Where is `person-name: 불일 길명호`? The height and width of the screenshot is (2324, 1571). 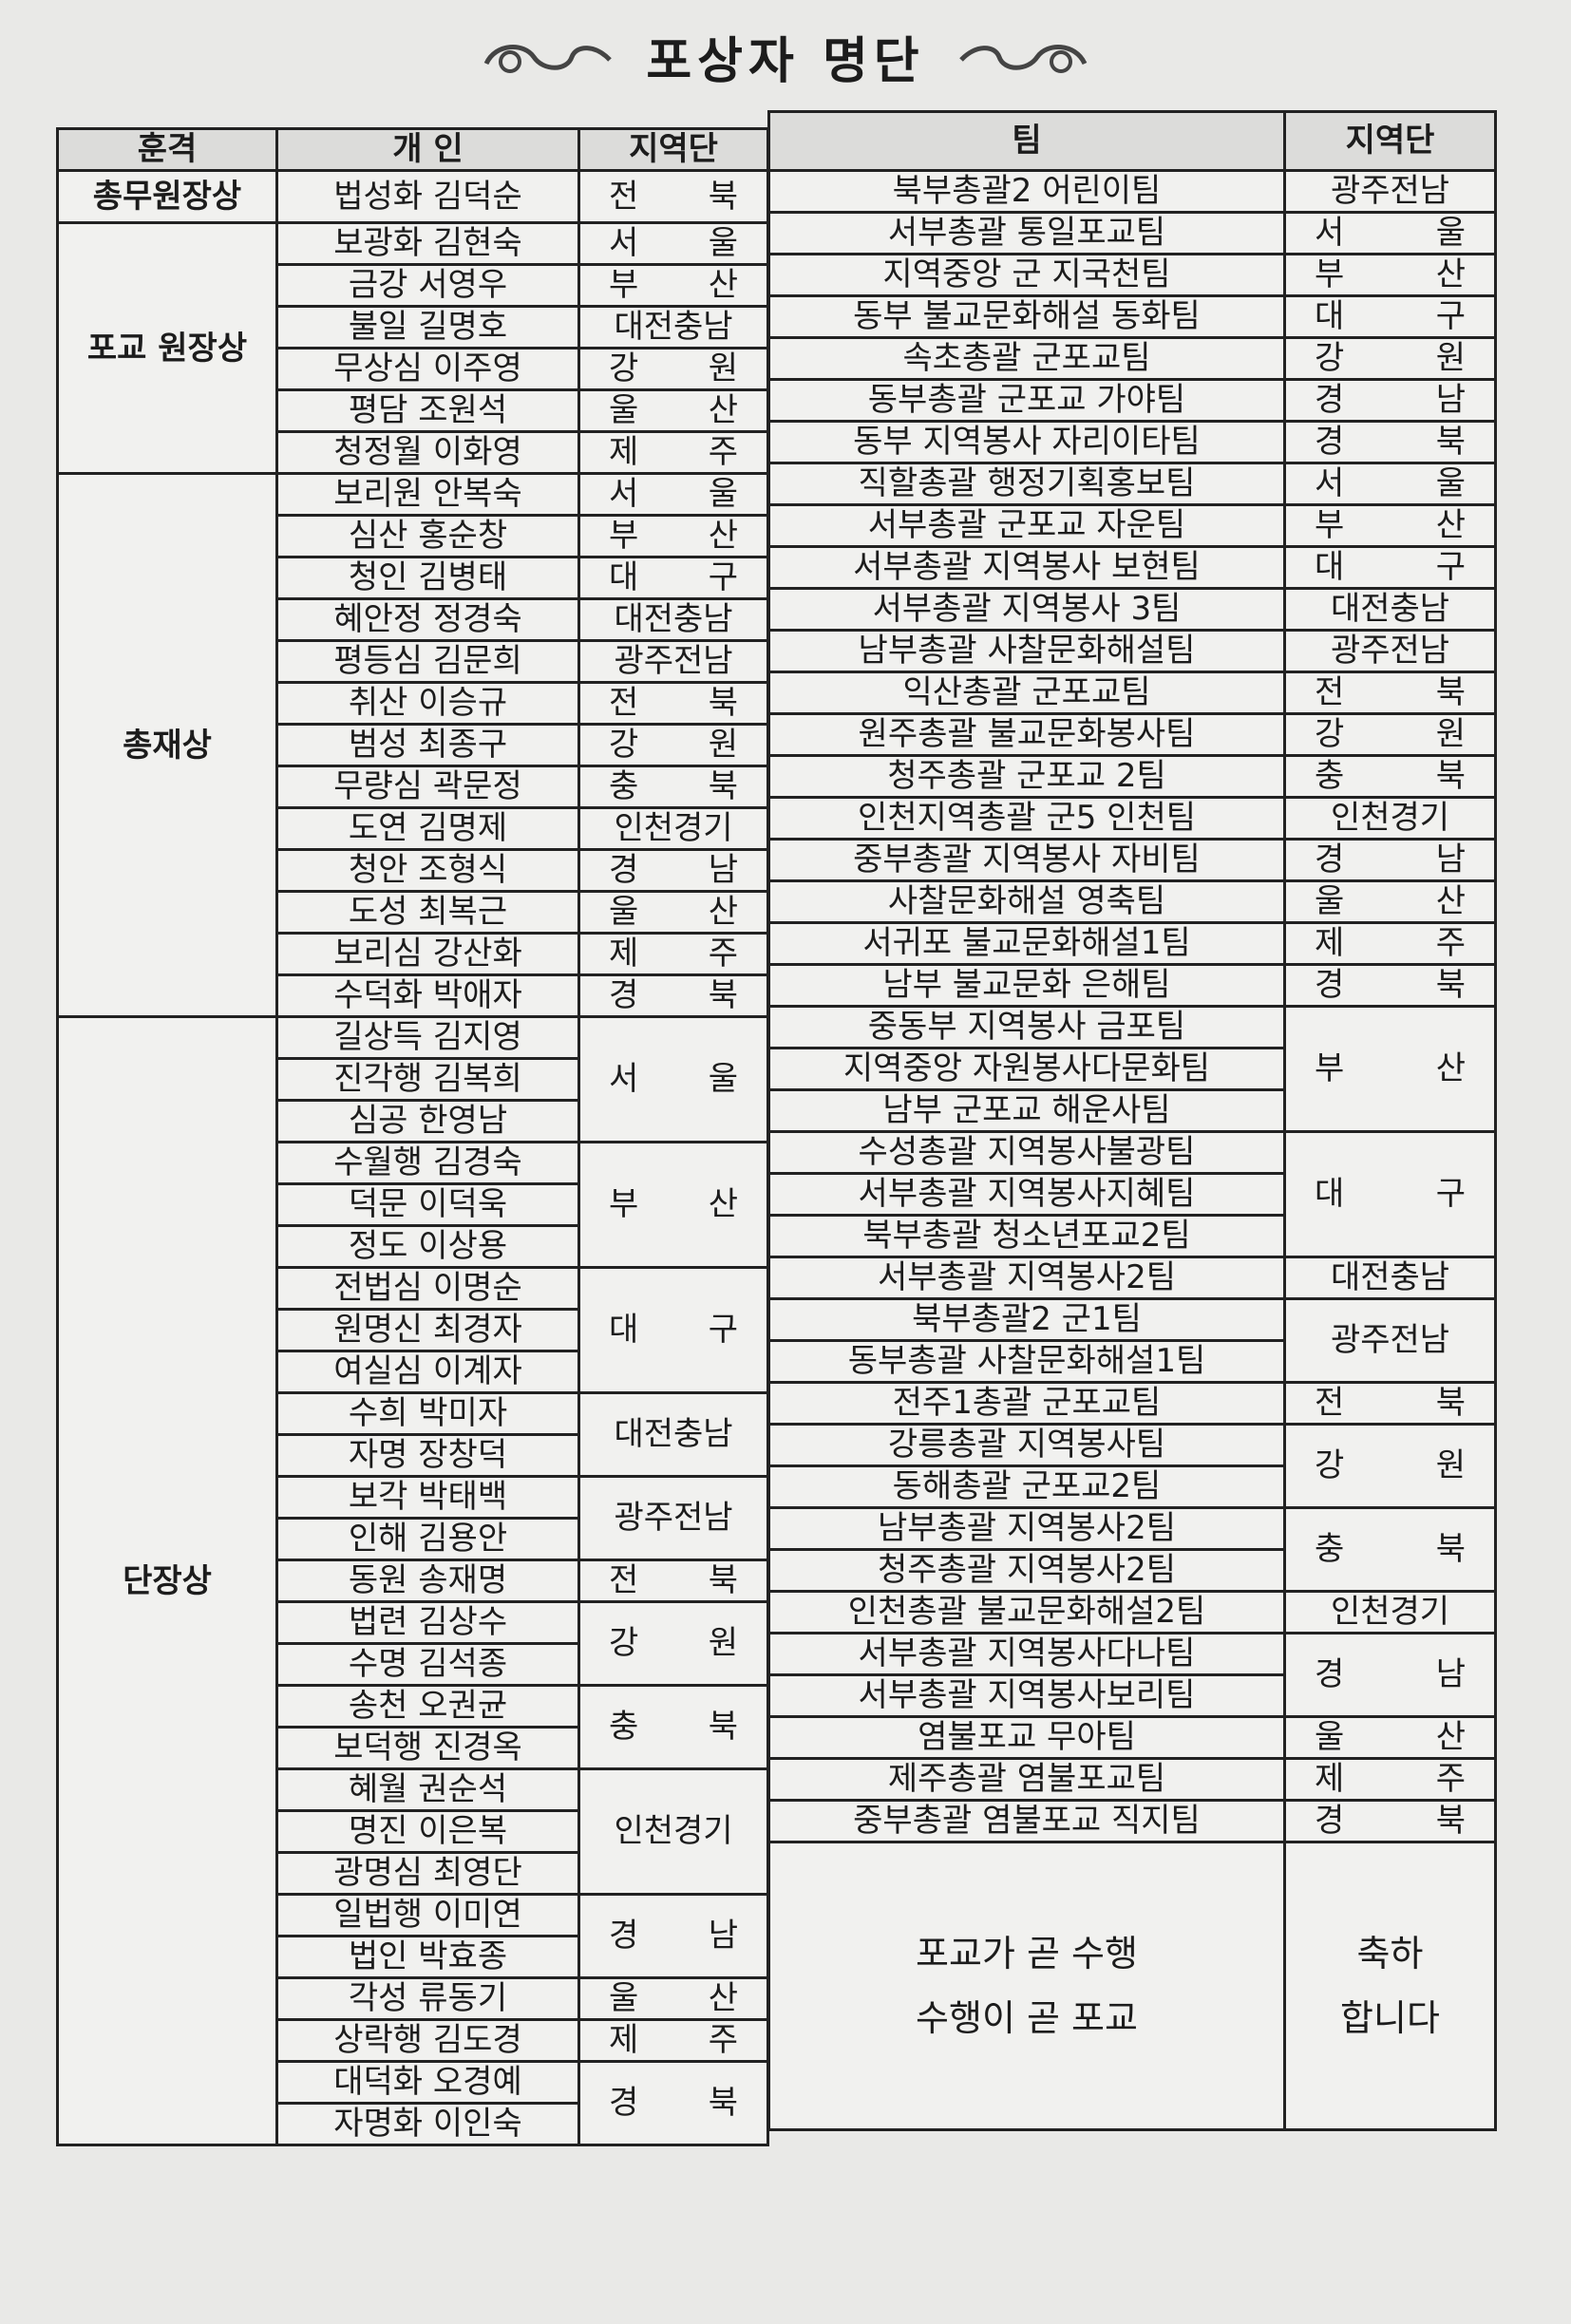
person-name: 불일 길명호 is located at coordinates (427, 327).